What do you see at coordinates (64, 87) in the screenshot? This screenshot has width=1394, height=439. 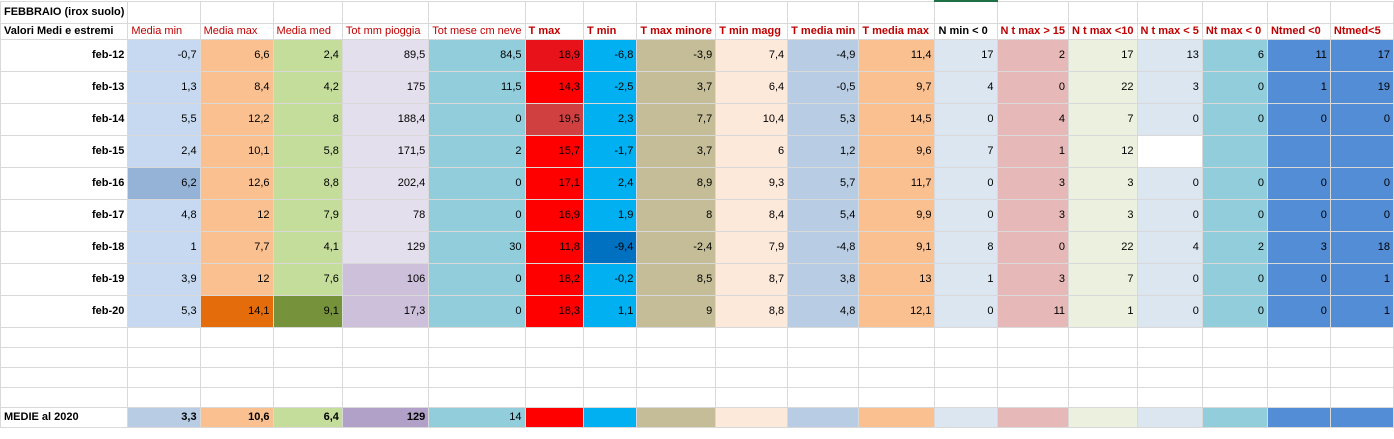 I see `row-label: feb-13` at bounding box center [64, 87].